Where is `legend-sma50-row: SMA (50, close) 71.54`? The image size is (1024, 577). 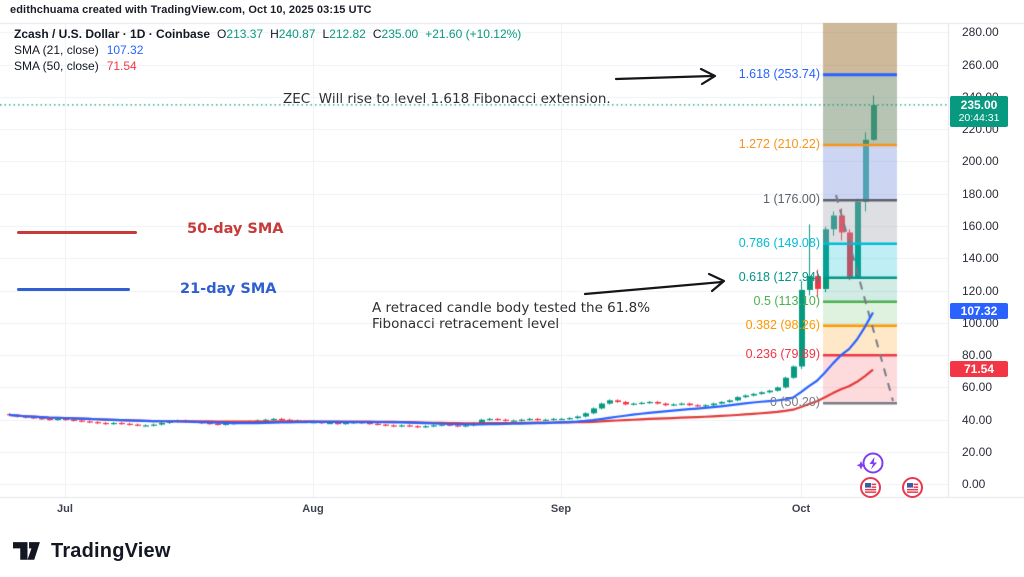
legend-sma50-row: SMA (50, close) 71.54 is located at coordinates (267, 66).